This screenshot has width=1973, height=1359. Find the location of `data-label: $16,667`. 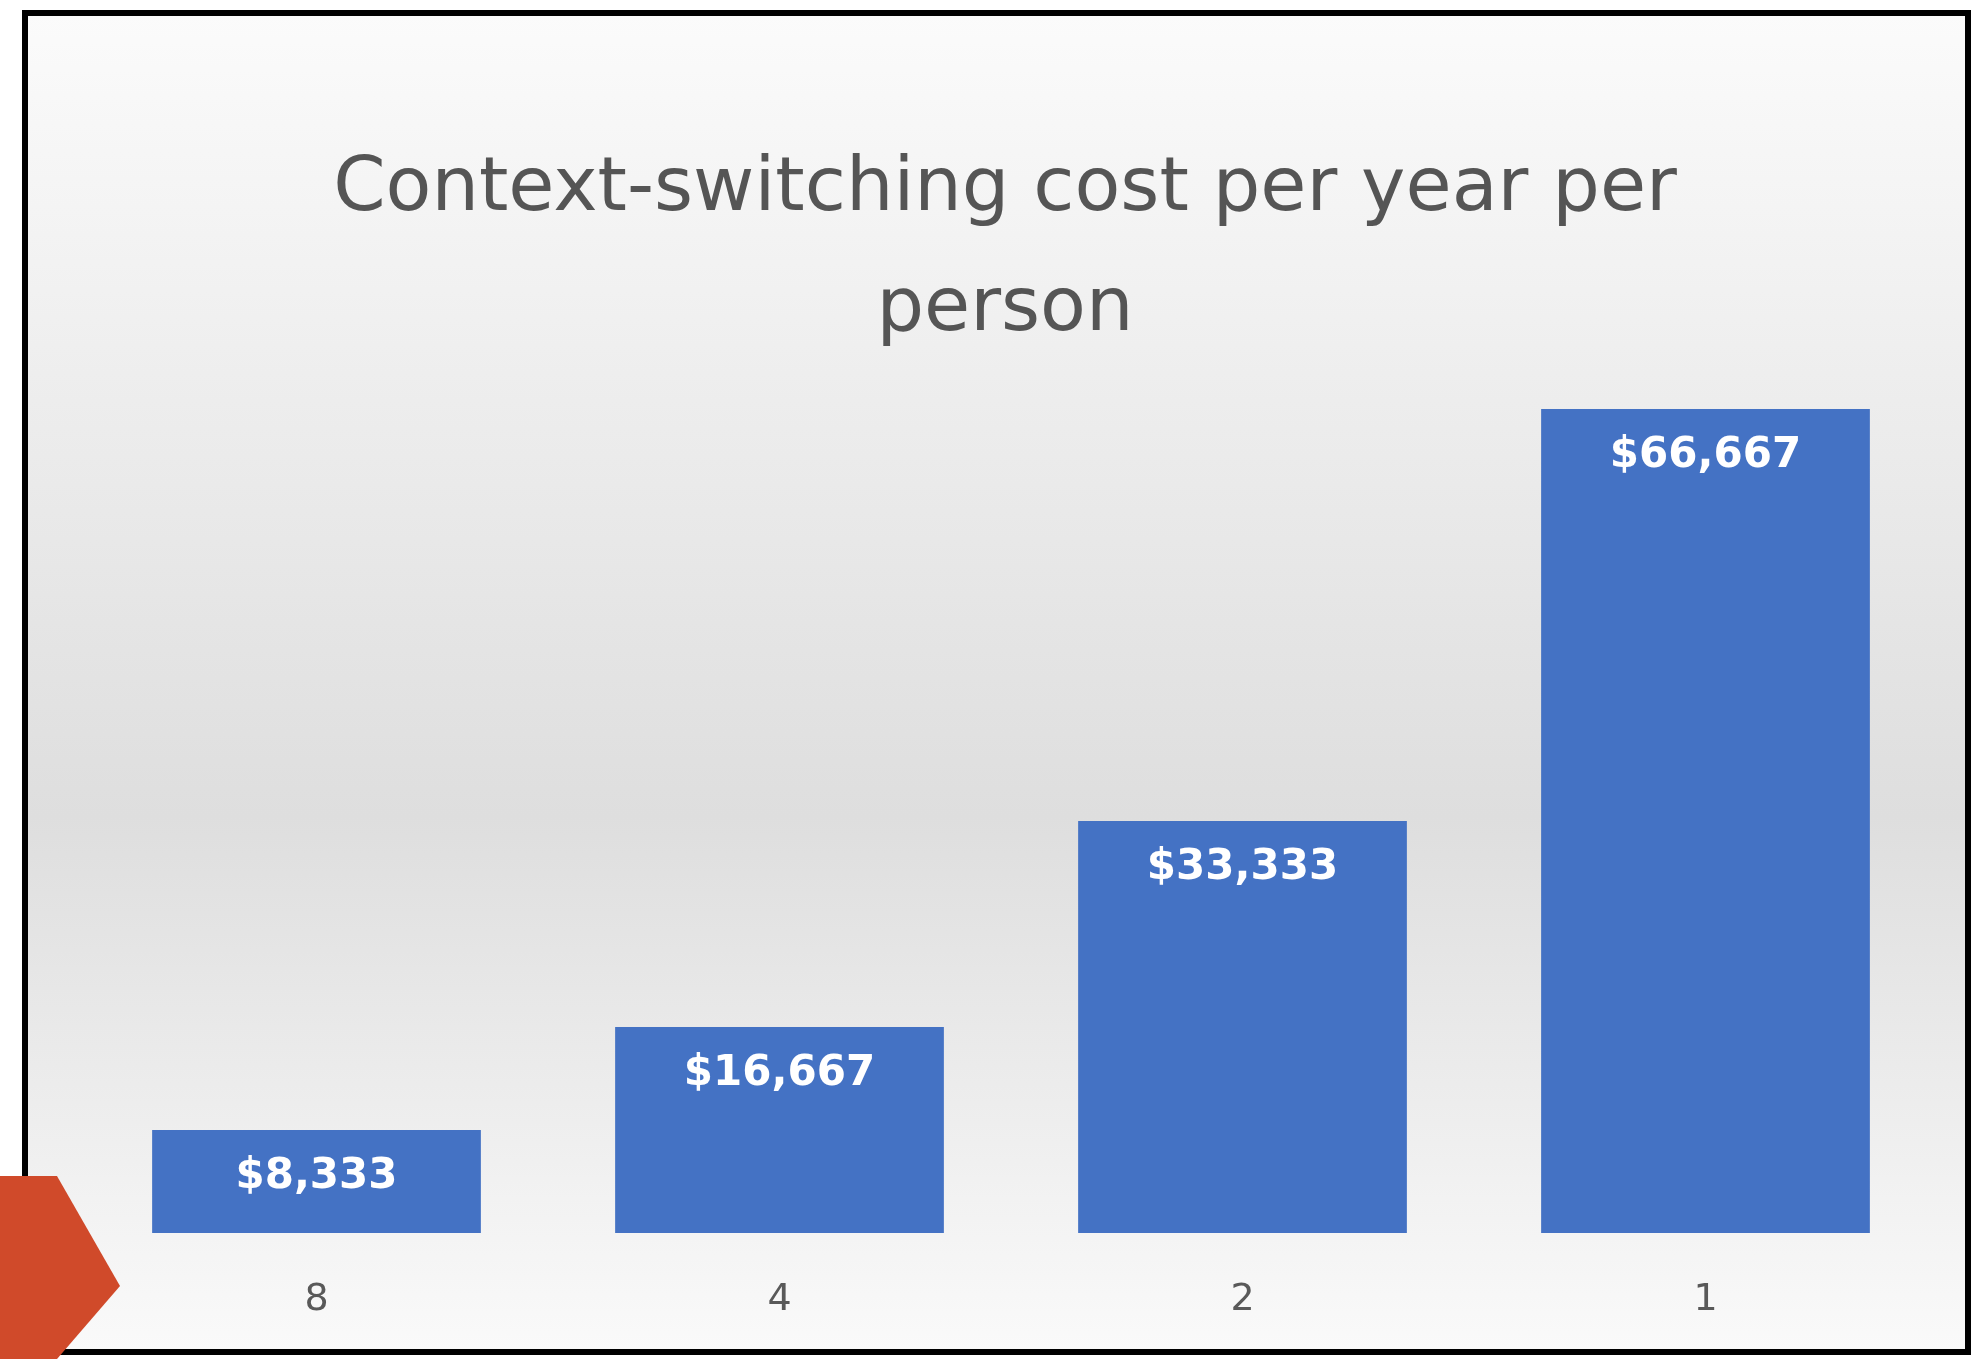

data-label: $16,667 is located at coordinates (779, 1070).